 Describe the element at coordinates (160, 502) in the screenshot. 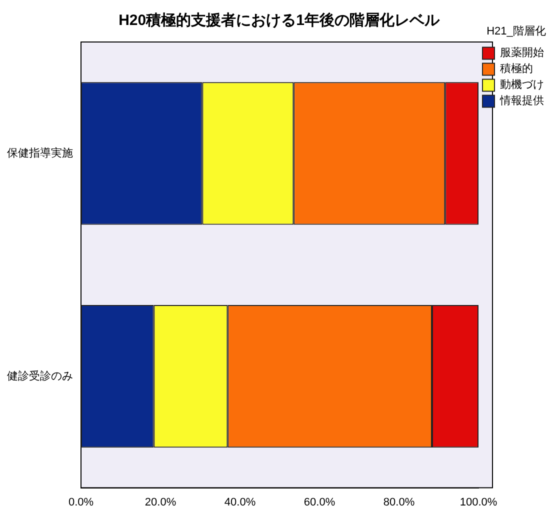

I see `x-tick-label: 20.0%` at that location.